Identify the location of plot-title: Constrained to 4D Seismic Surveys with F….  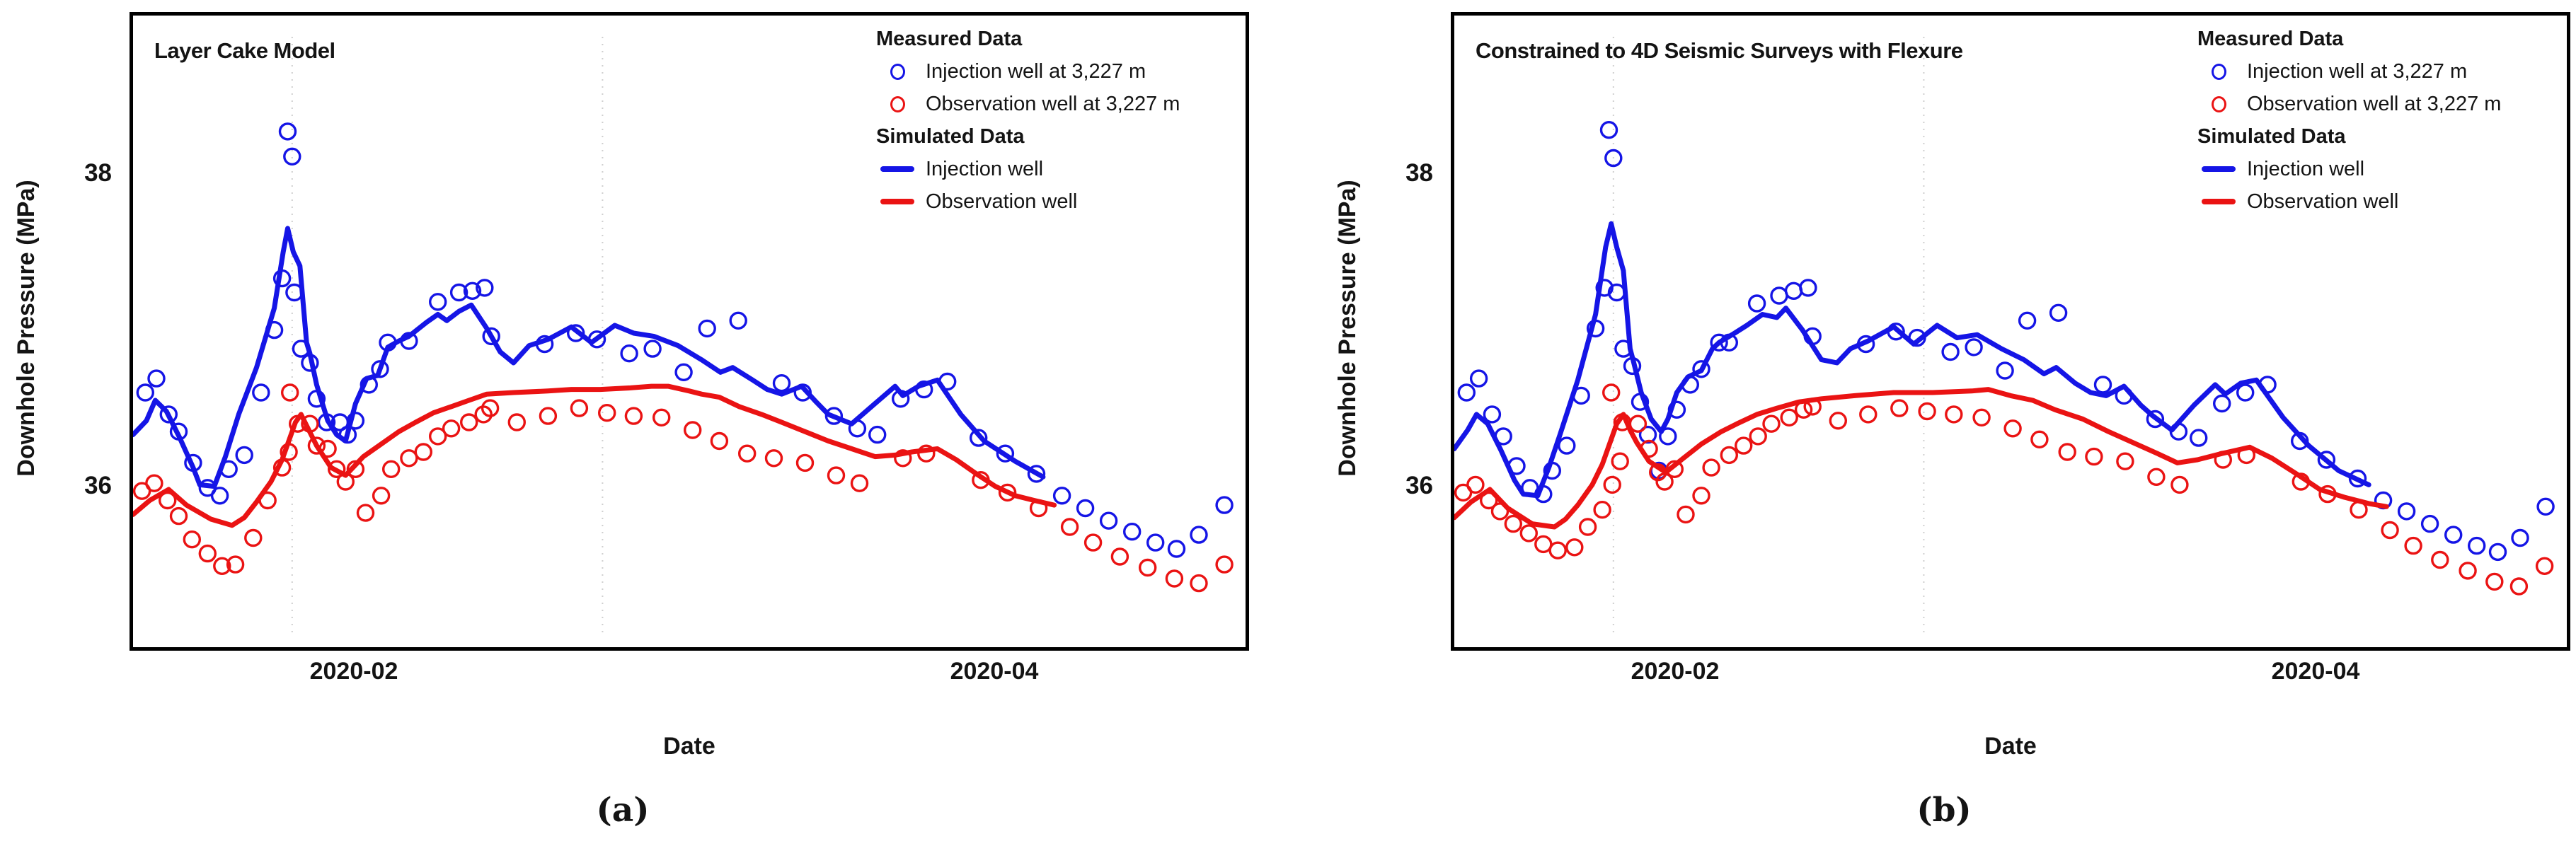
(1720, 50).